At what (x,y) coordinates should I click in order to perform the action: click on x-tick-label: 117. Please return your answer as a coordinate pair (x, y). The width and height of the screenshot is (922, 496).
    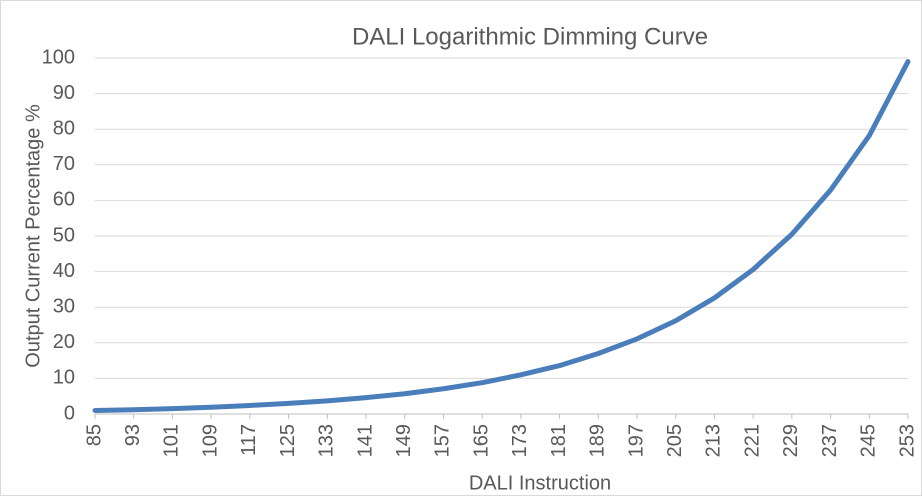
    Looking at the image, I should click on (249, 440).